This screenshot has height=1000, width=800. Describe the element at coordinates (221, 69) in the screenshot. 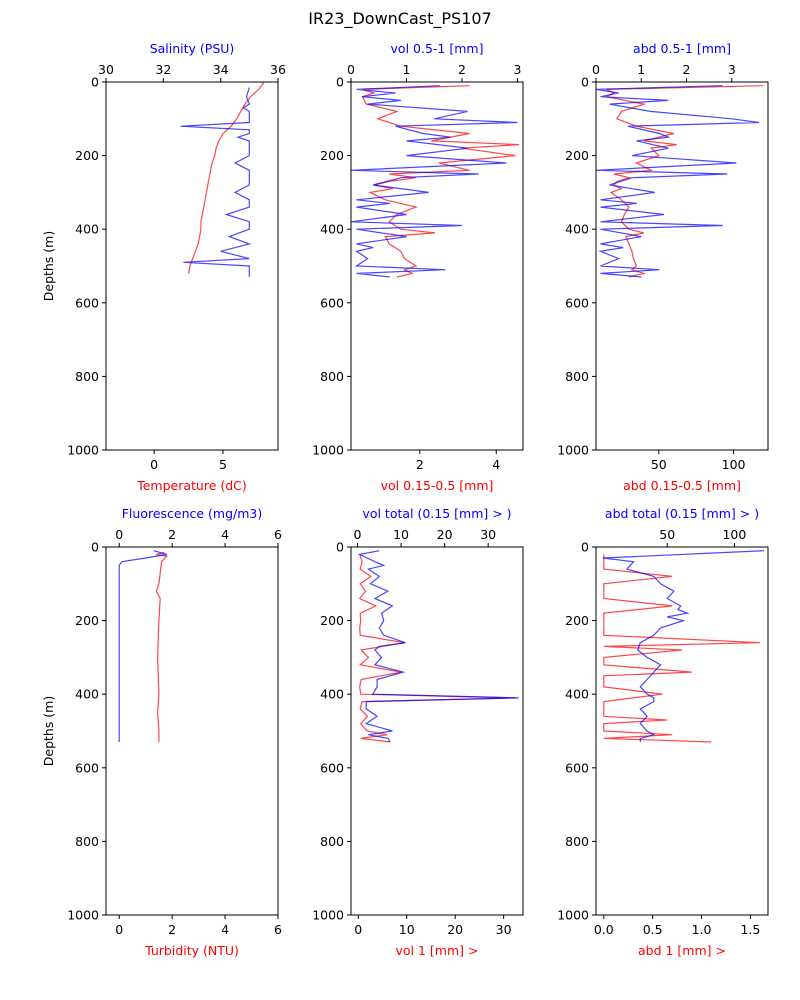

I see `top-tick-label: 34` at that location.